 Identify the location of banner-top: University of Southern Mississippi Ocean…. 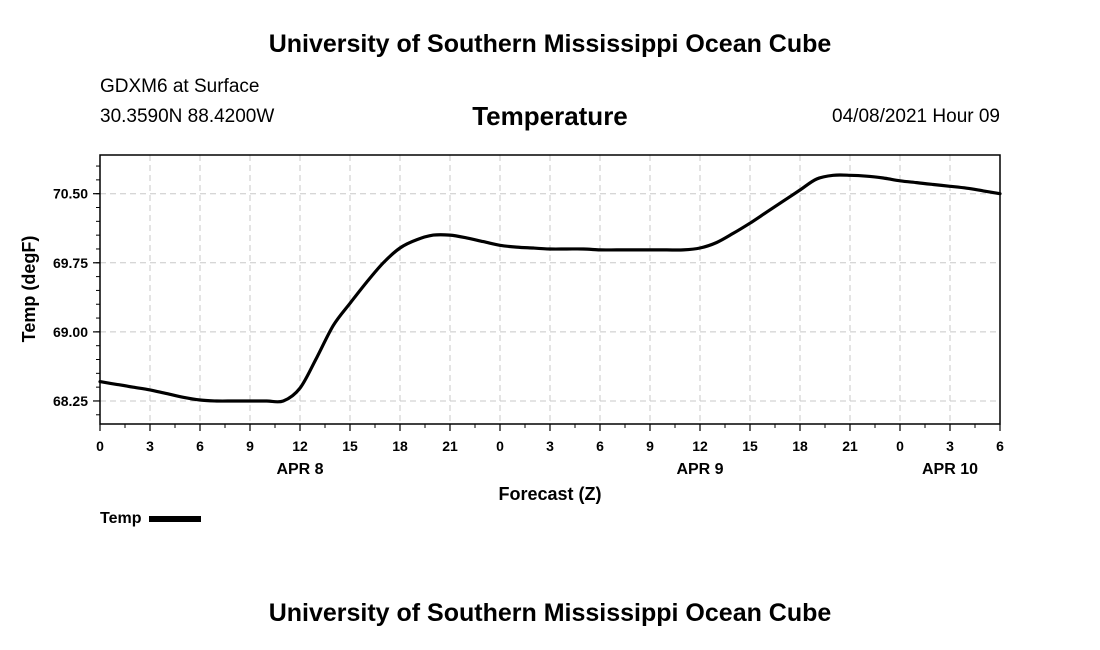
(550, 44).